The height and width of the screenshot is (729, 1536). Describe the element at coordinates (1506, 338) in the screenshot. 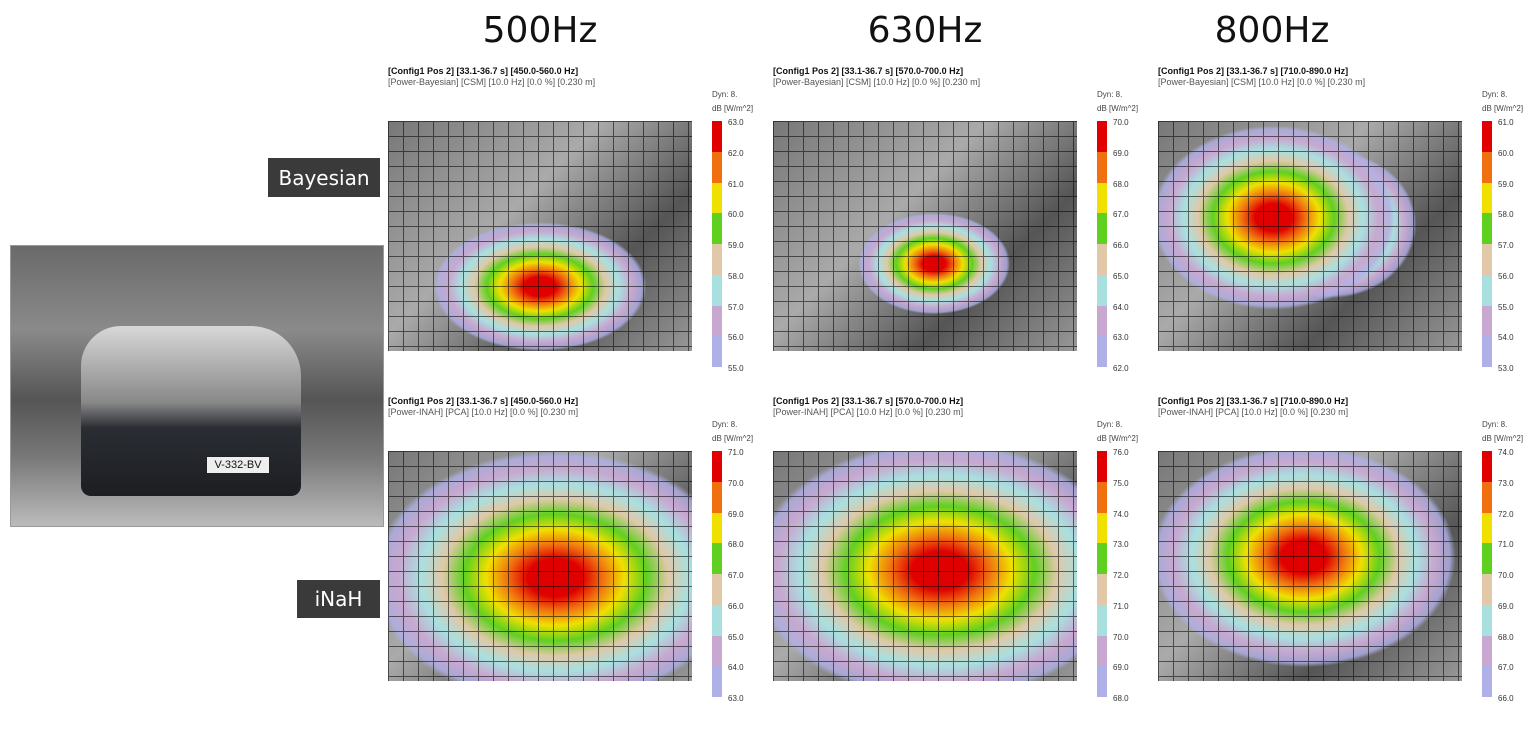

I see `colorbar-tick: 54.0` at that location.